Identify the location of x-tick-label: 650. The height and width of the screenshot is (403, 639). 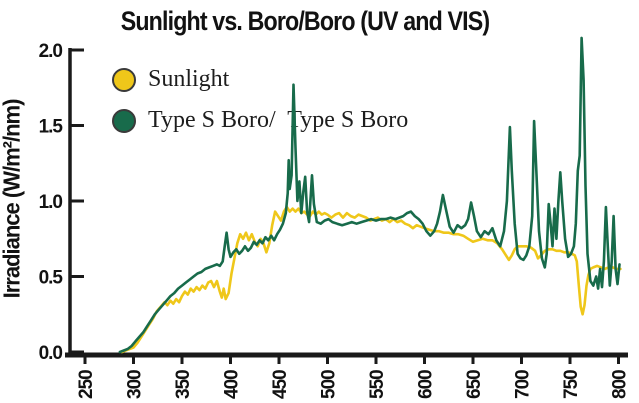
(474, 384).